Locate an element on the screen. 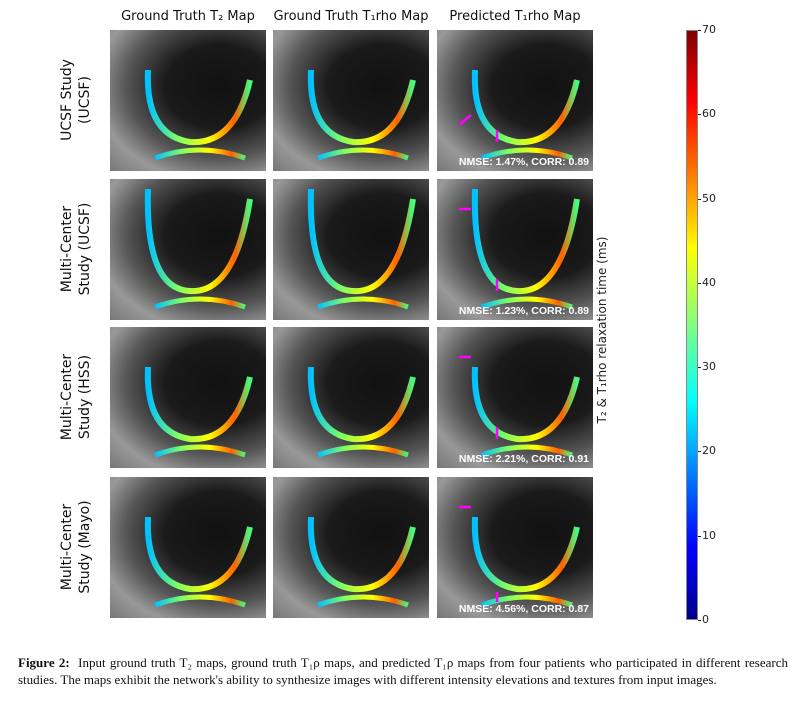  mri-map-panel: NMSE: 2.21%, CORR: 0.91 is located at coordinates (515, 397).